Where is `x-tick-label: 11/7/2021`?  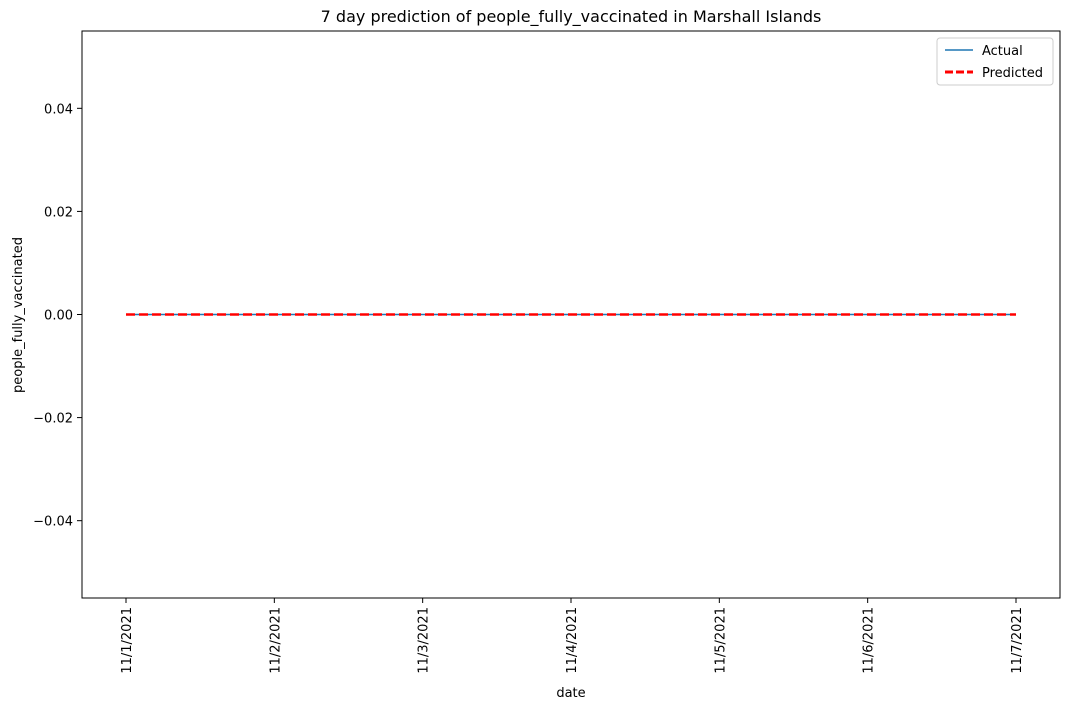 x-tick-label: 11/7/2021 is located at coordinates (1017, 640).